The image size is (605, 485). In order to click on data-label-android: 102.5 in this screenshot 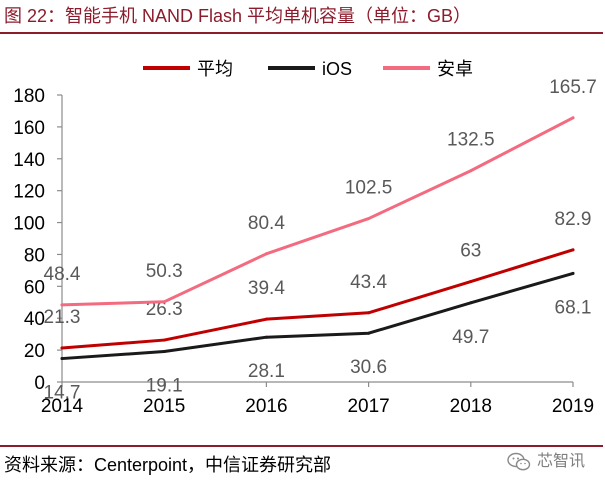, I will do `click(369, 188)`.